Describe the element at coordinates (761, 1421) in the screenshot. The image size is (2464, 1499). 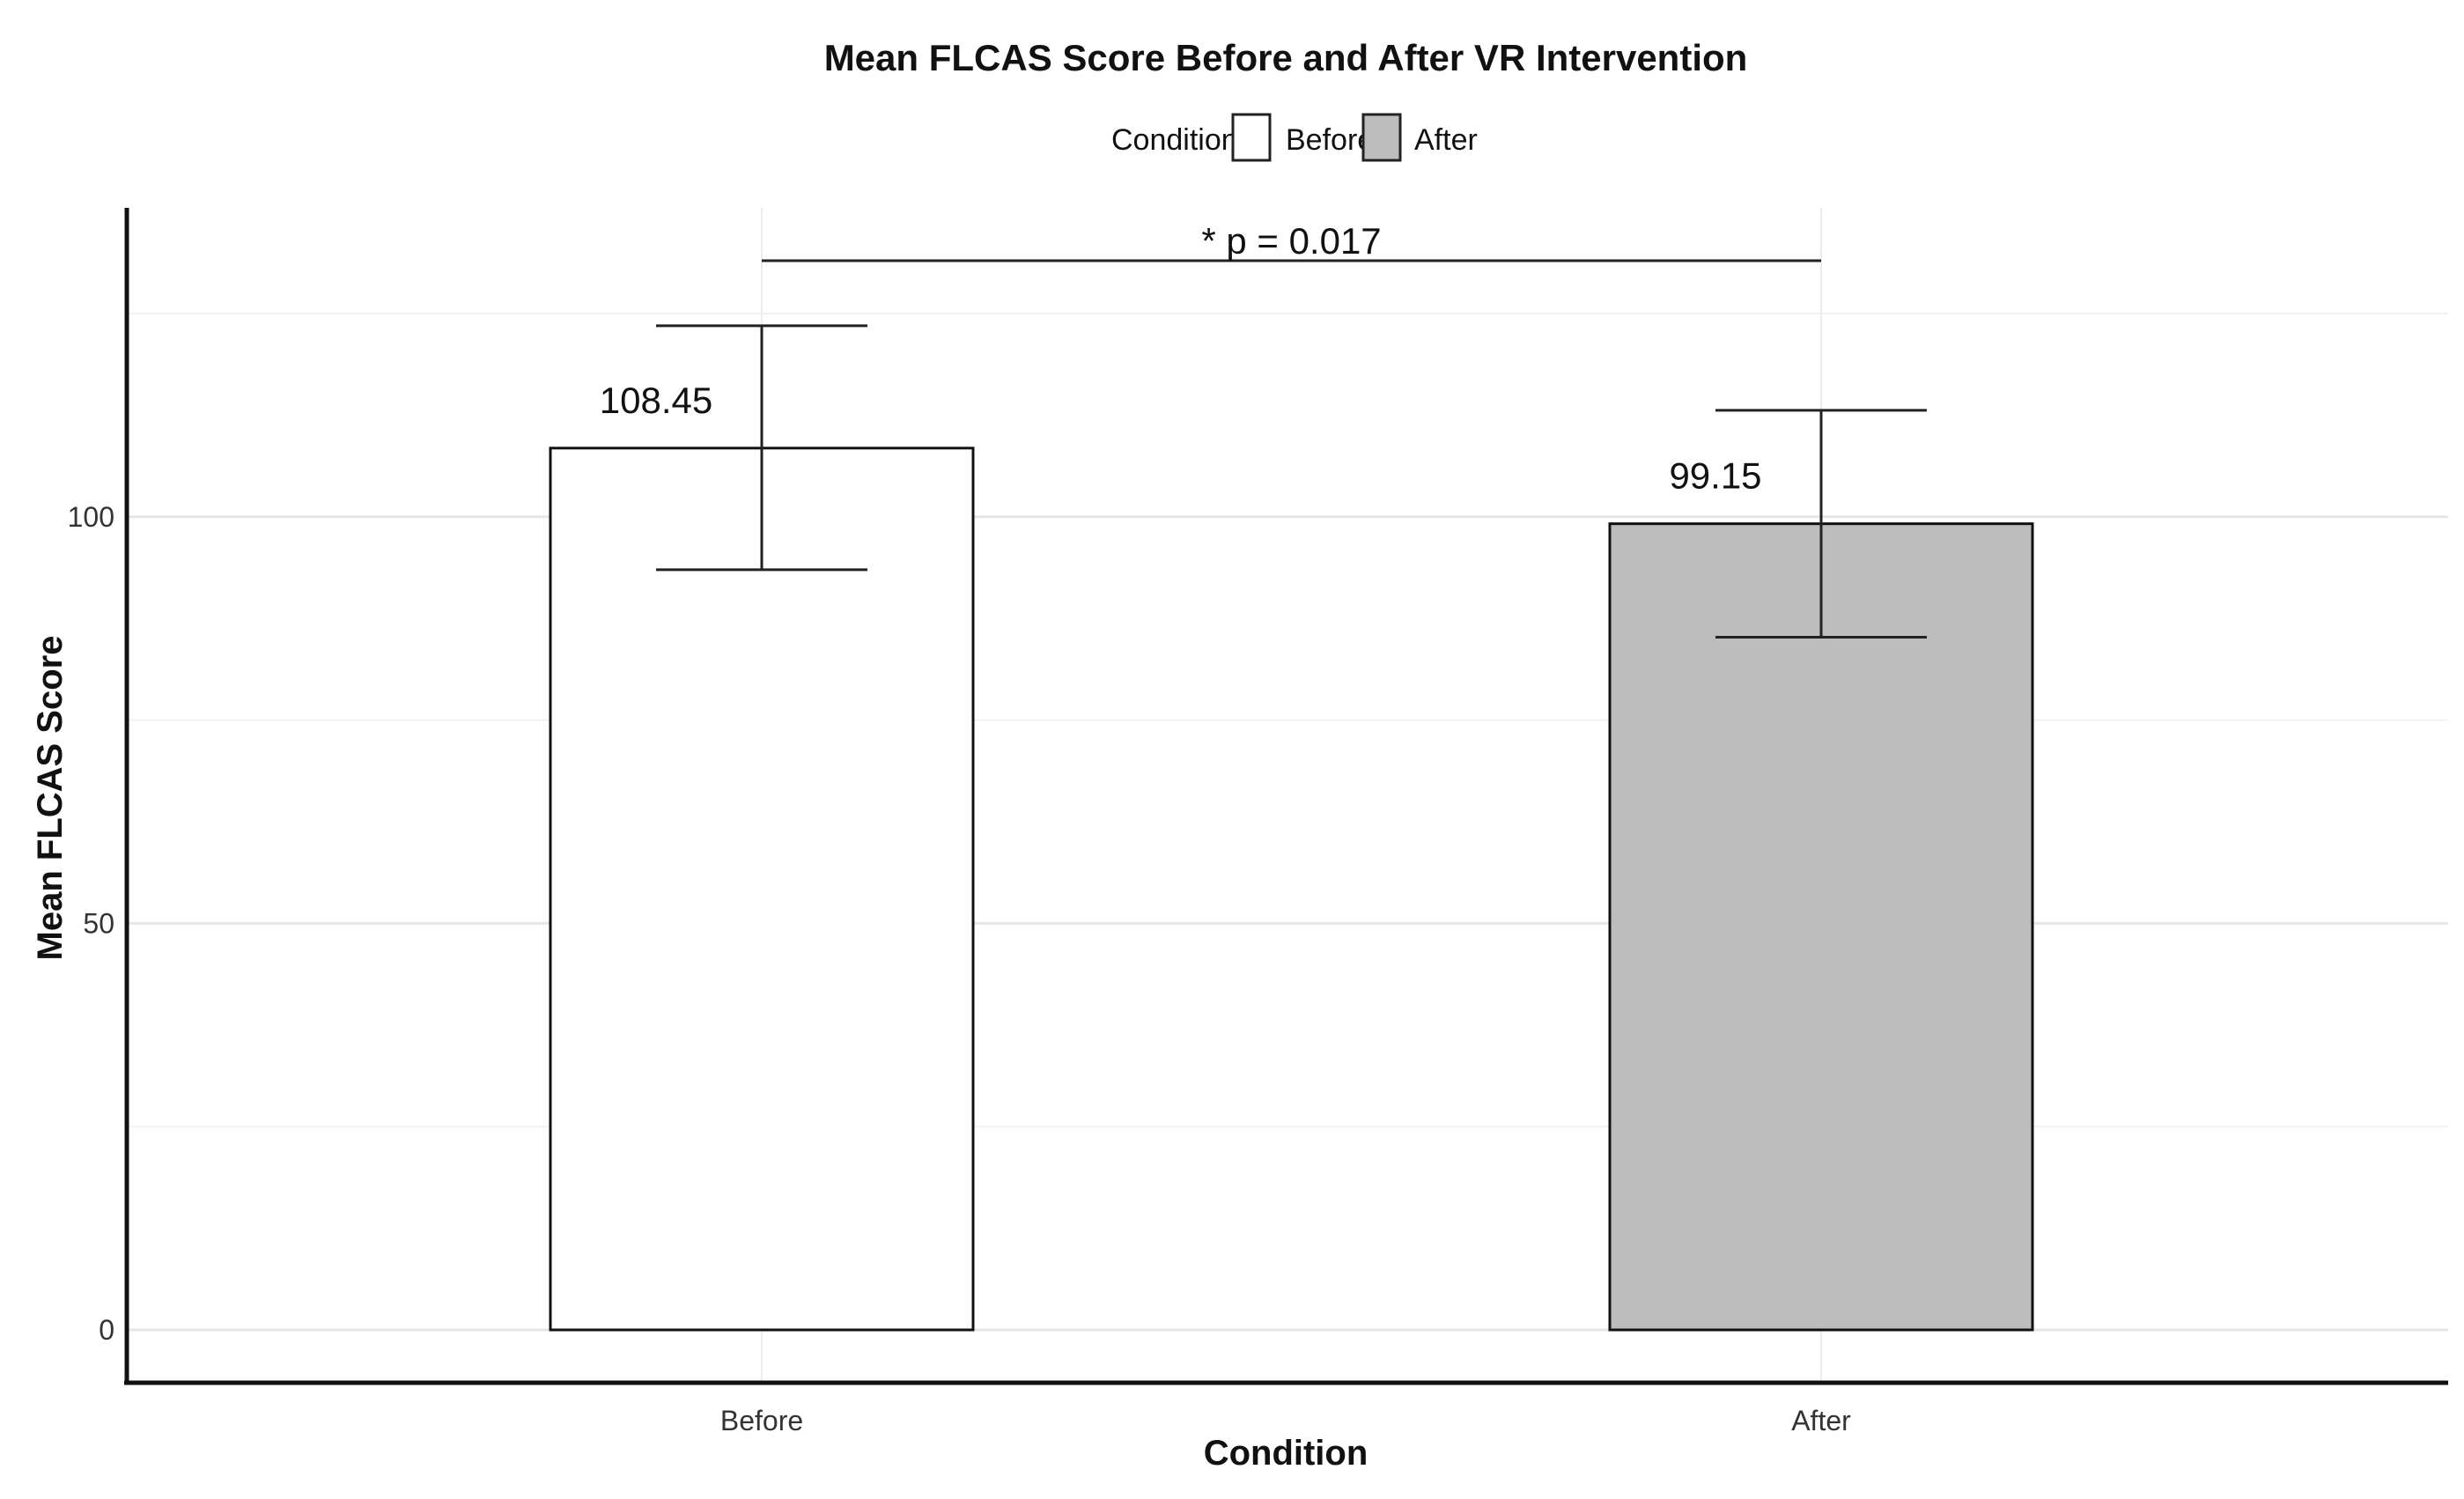
I see `x-tick-label: Before` at that location.